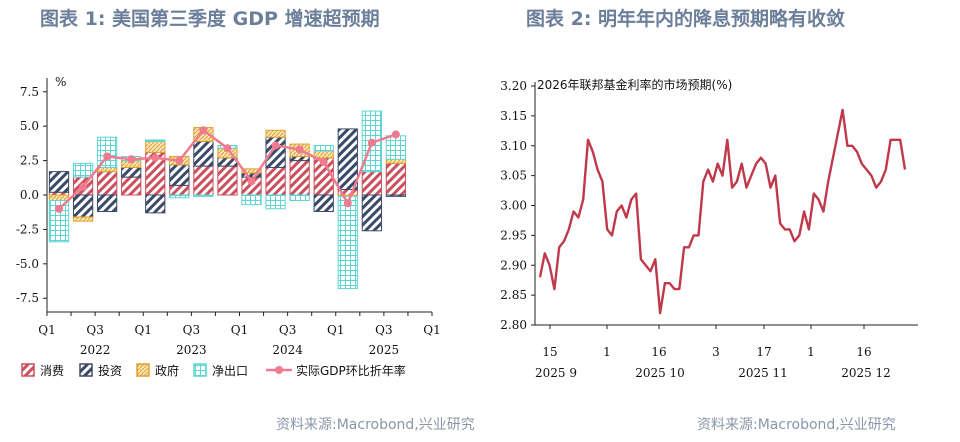  Describe the element at coordinates (191, 350) in the screenshot. I see `x-year-label: 2023` at that location.